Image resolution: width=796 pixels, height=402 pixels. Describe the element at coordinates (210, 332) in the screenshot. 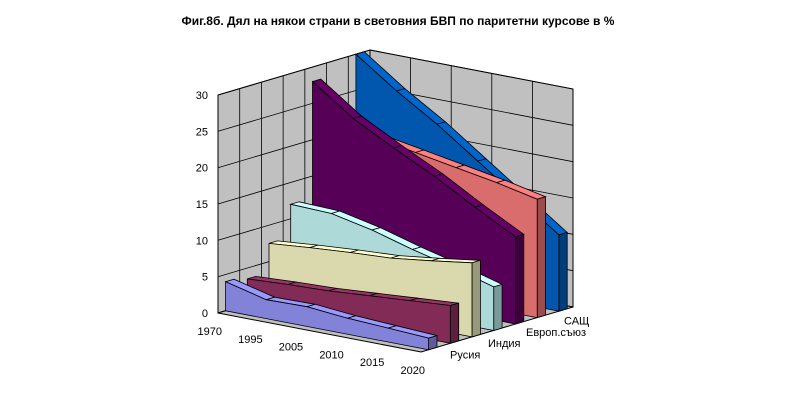

I see `x-tick-label: 1970` at that location.